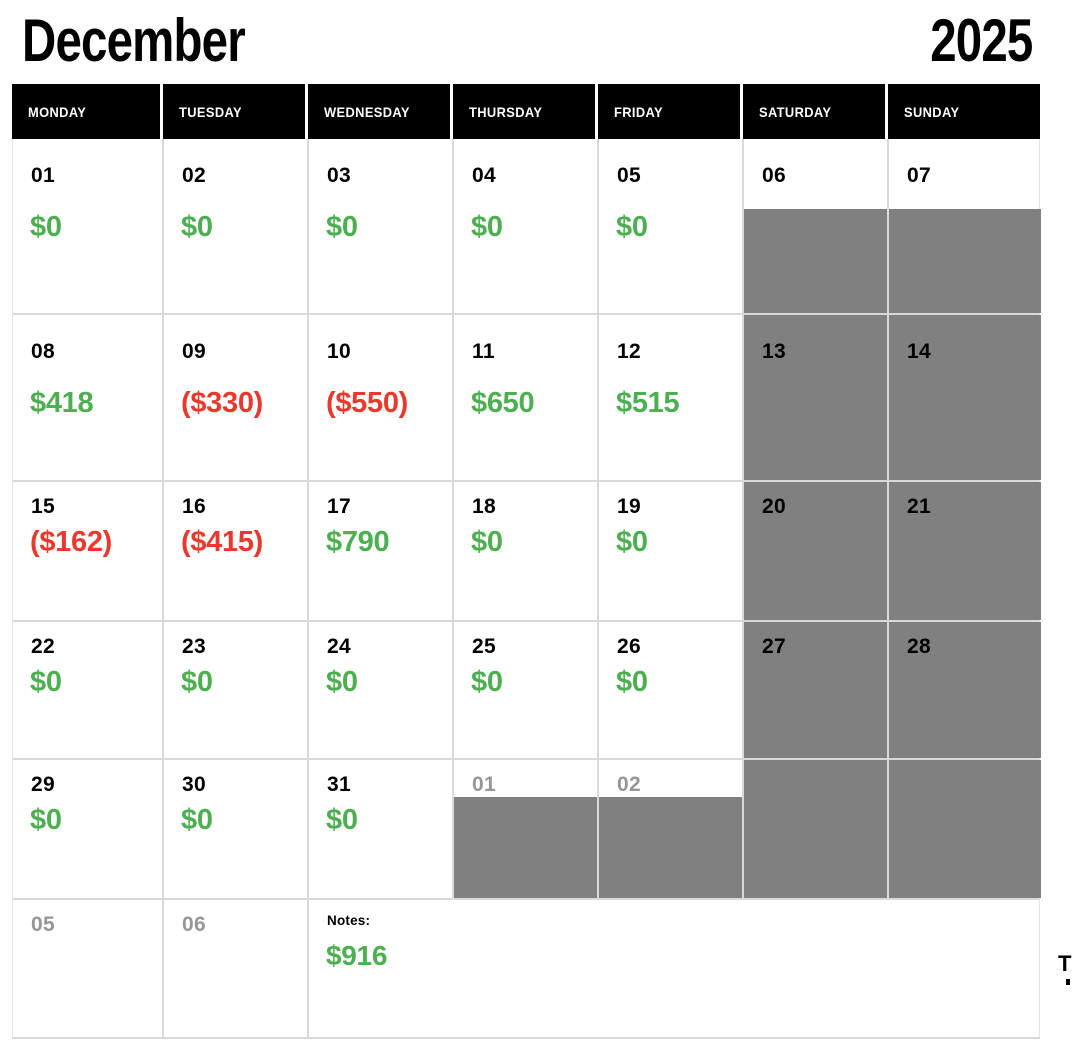 Image resolution: width=1076 pixels, height=1064 pixels. I want to click on day-number: 22, so click(43, 646).